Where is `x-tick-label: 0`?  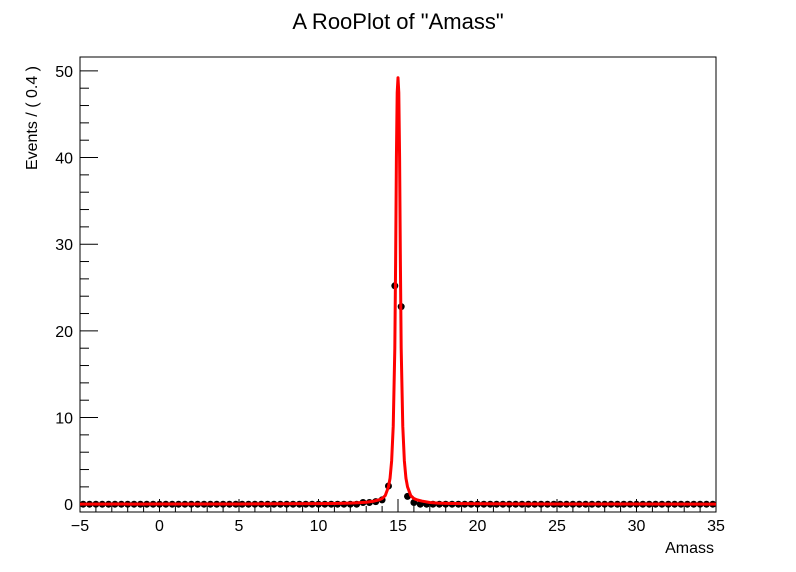 x-tick-label: 0 is located at coordinates (159, 526).